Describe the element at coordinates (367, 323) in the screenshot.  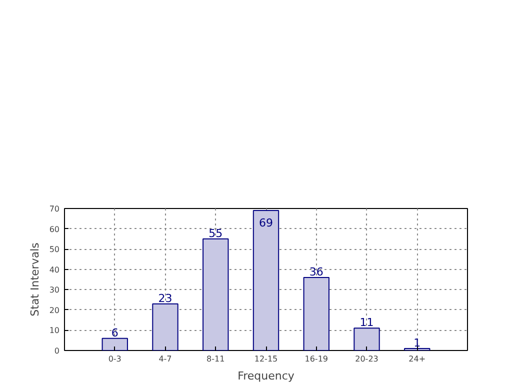
I see `data-label: 11` at that location.